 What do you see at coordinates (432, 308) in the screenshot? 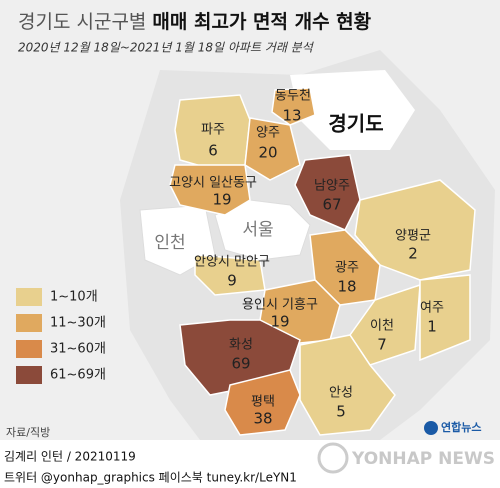
I see `region-name: 여주` at bounding box center [432, 308].